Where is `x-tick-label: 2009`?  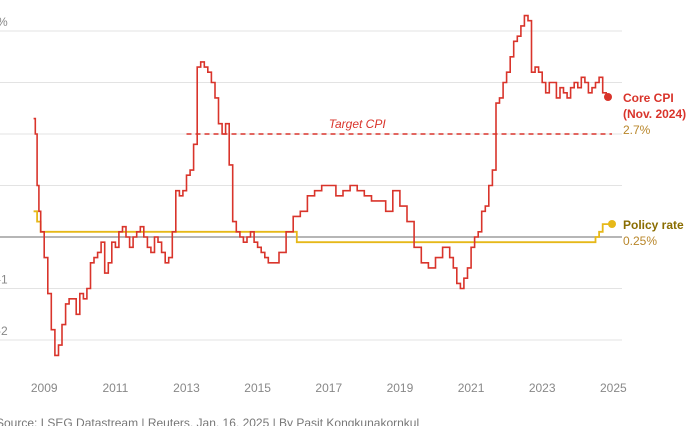 x-tick-label: 2009 is located at coordinates (44, 388).